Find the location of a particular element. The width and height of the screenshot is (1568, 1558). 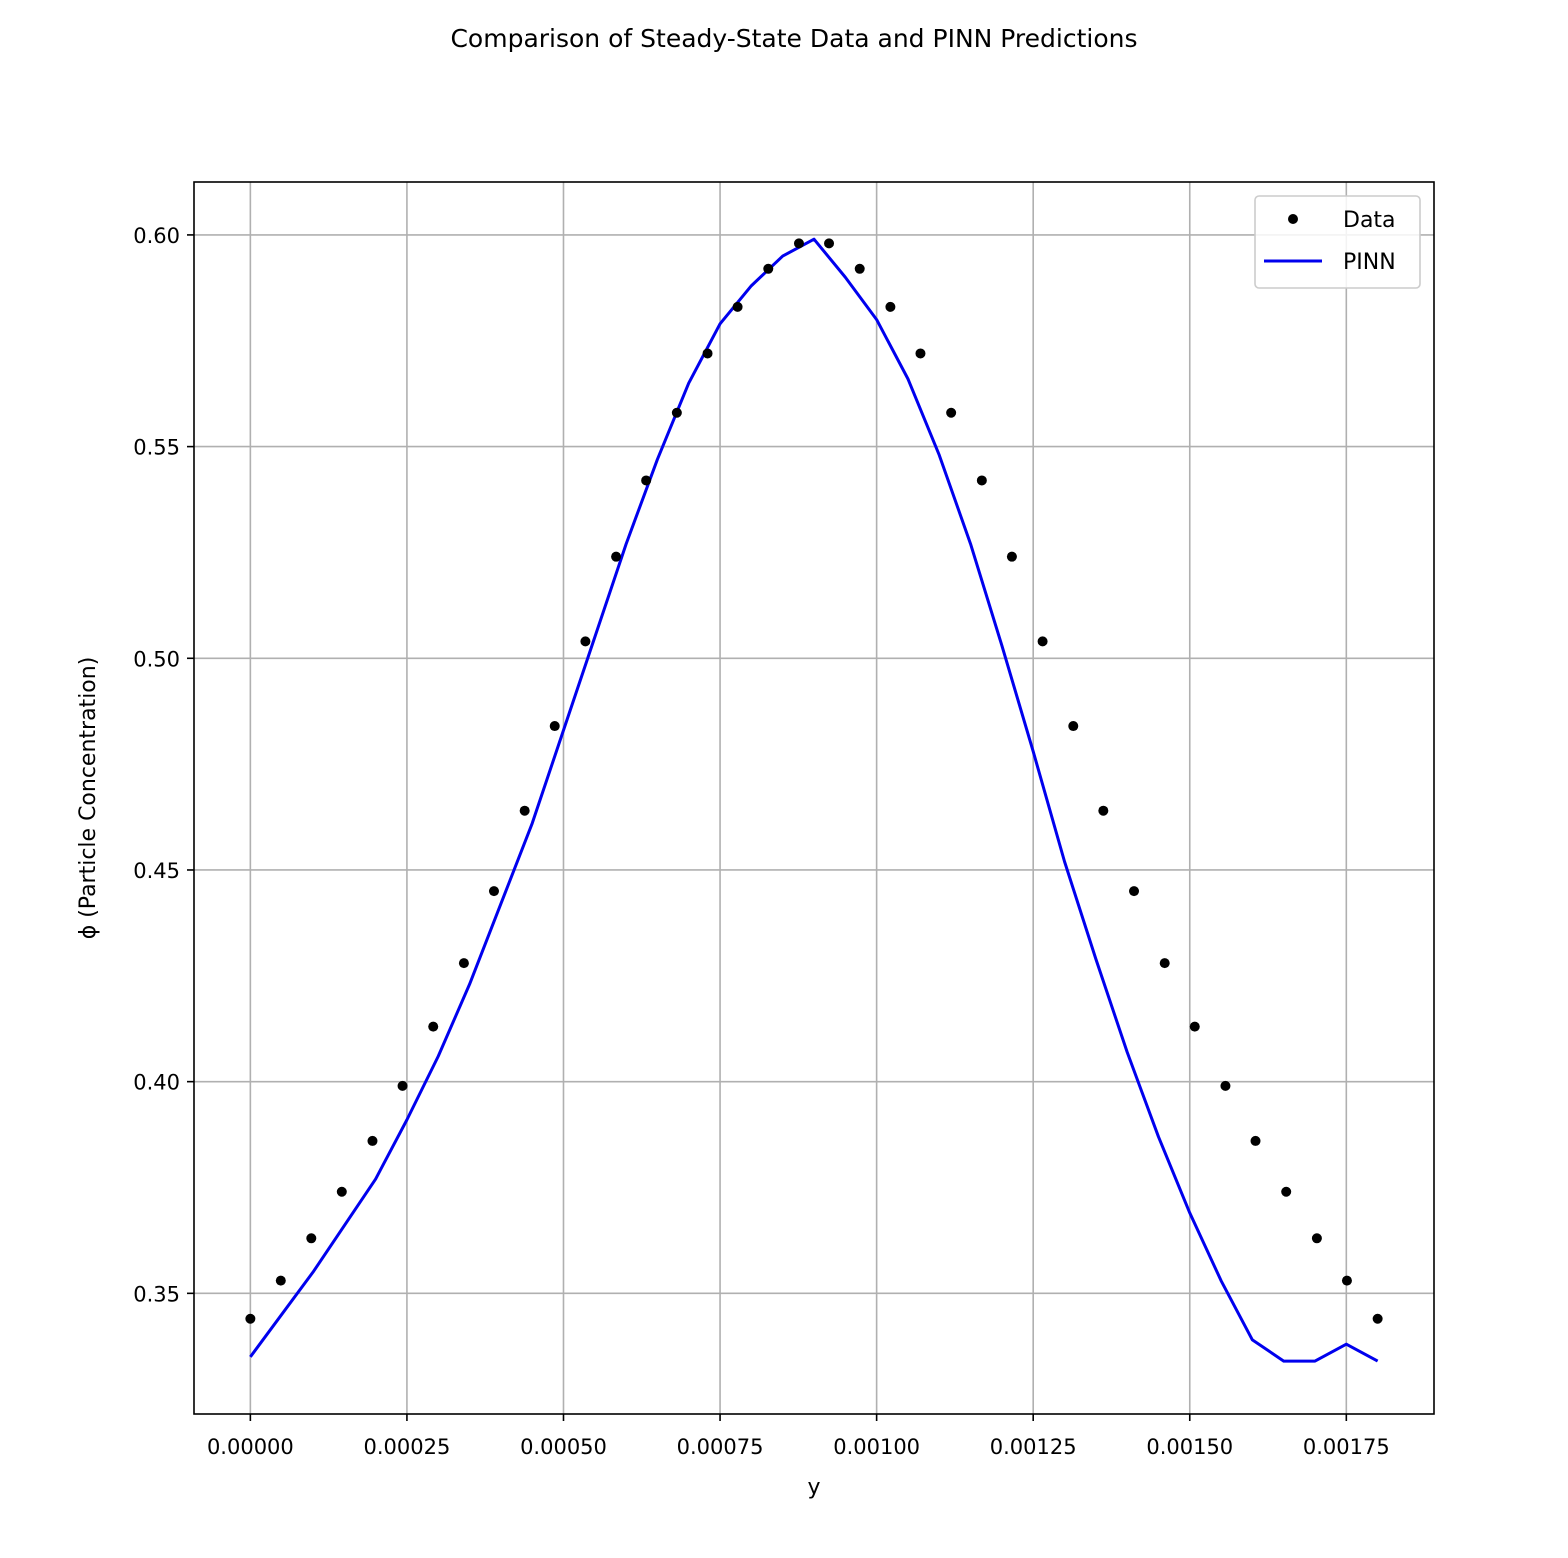

legend-marker-data is located at coordinates (1293, 219).